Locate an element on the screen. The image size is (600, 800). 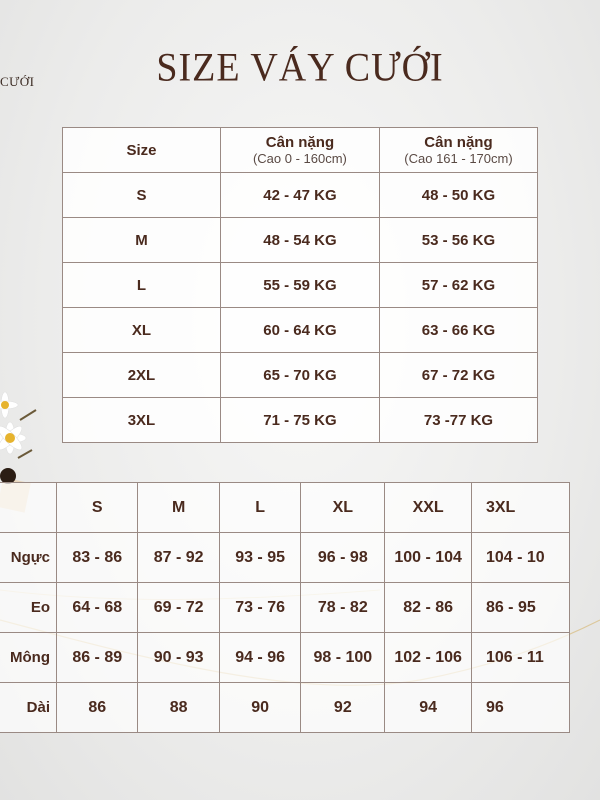
table-cell: 53 - 56 KG is located at coordinates (458, 240).